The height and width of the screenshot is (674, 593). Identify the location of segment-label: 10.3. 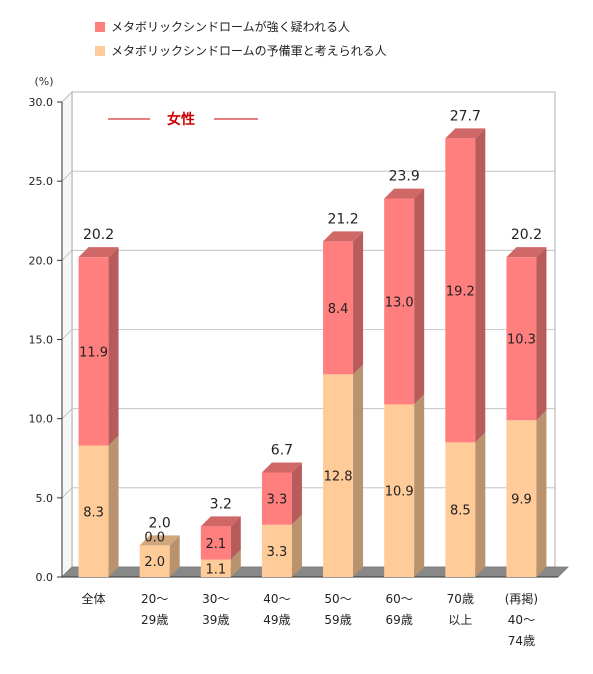
(521, 340).